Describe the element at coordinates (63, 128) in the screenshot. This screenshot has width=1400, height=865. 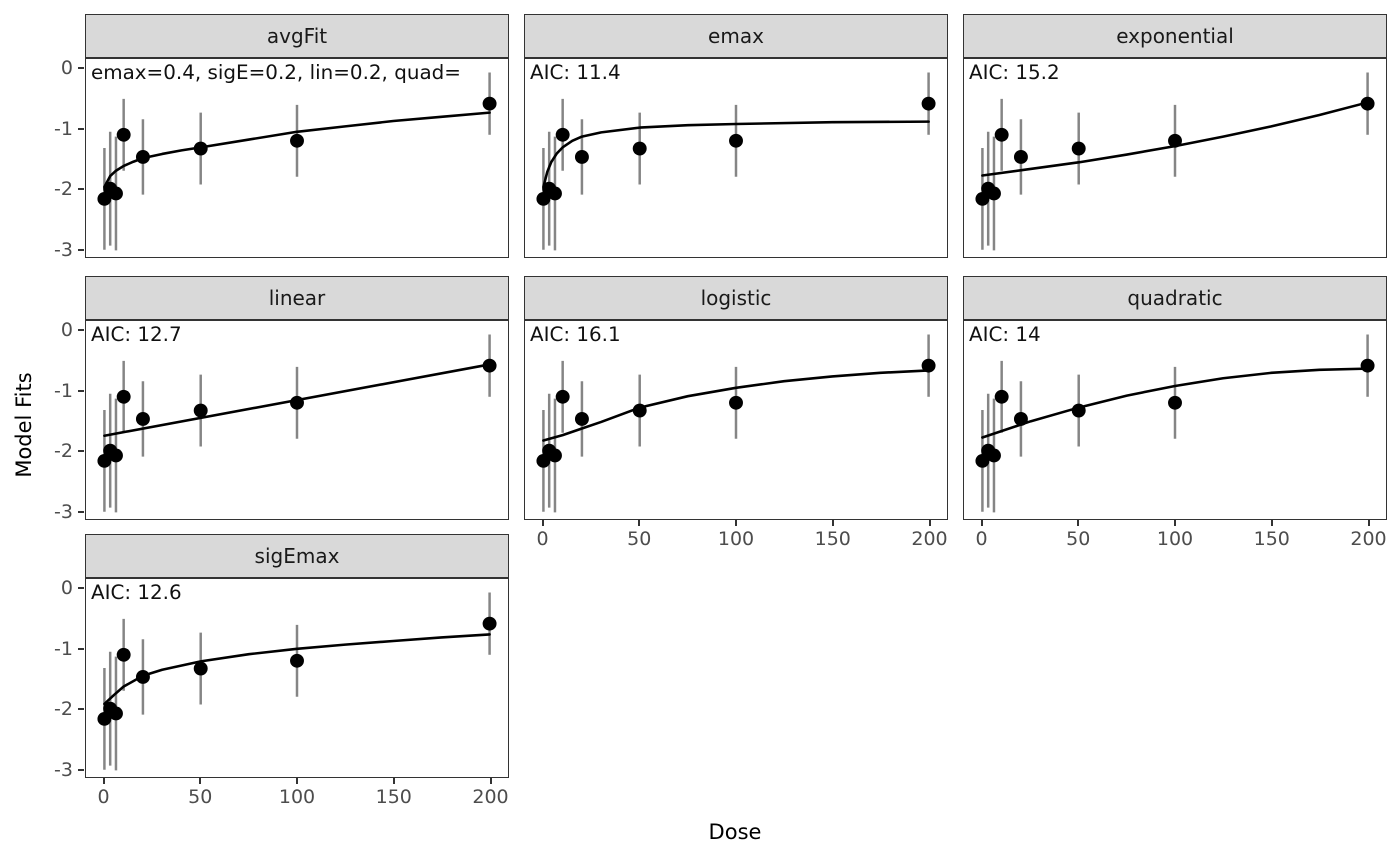
I see `y-tick-label: -1` at that location.